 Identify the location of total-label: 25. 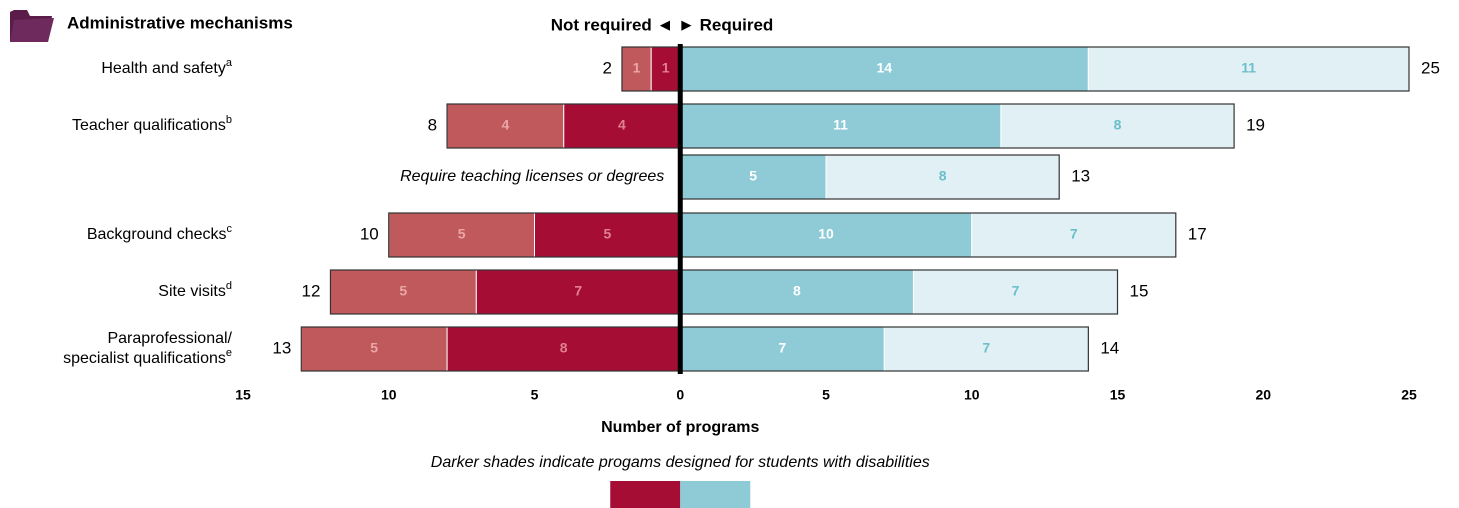
(1430, 67).